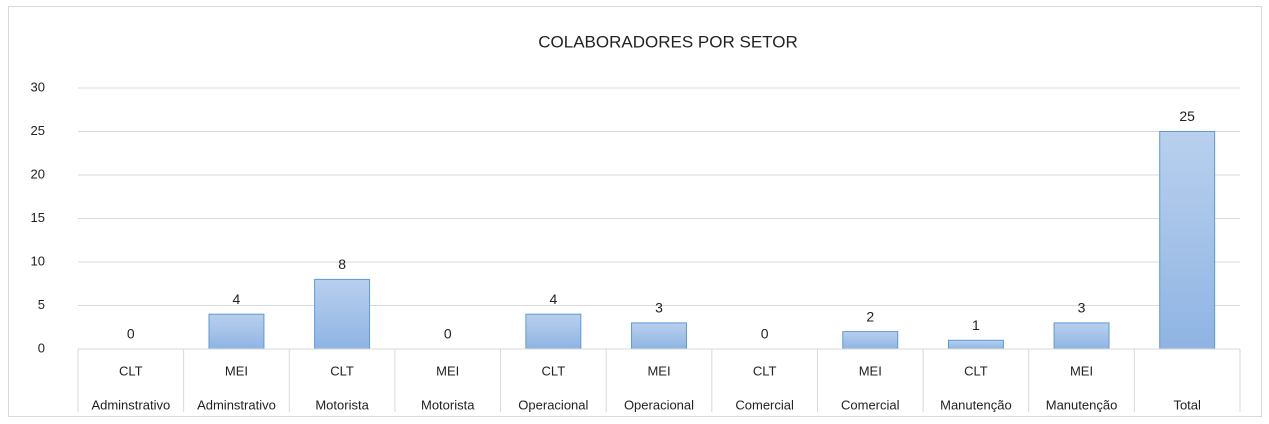 The width and height of the screenshot is (1269, 424). What do you see at coordinates (342, 264) in the screenshot?
I see `data-label: 8` at bounding box center [342, 264].